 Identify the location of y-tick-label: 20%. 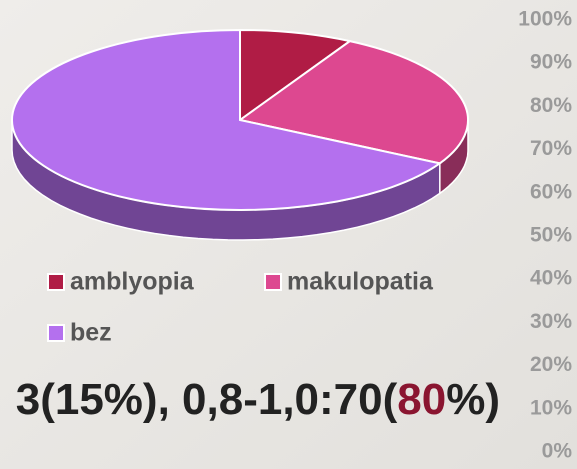
(551, 364).